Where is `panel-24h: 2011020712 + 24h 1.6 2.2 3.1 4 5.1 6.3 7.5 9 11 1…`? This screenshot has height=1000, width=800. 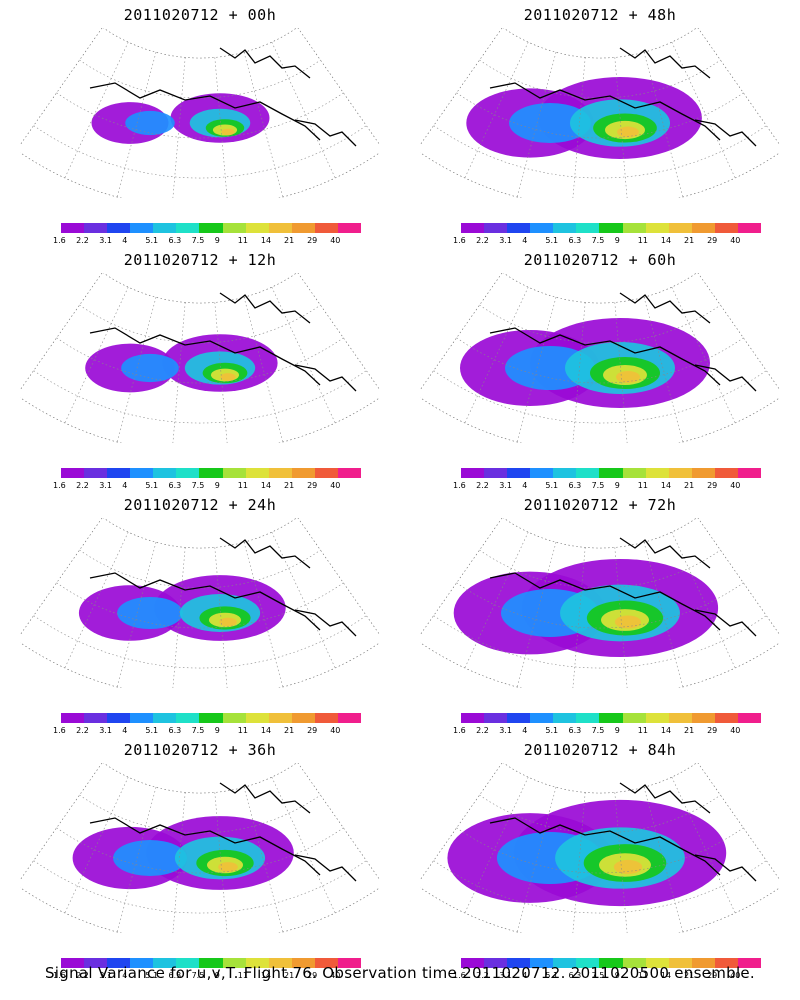
panel-24h: 2011020712 + 24h 1.6 2.2 3.1 4 5.1 6.3 7.5 9 11 1… is located at coordinates (200, 612).